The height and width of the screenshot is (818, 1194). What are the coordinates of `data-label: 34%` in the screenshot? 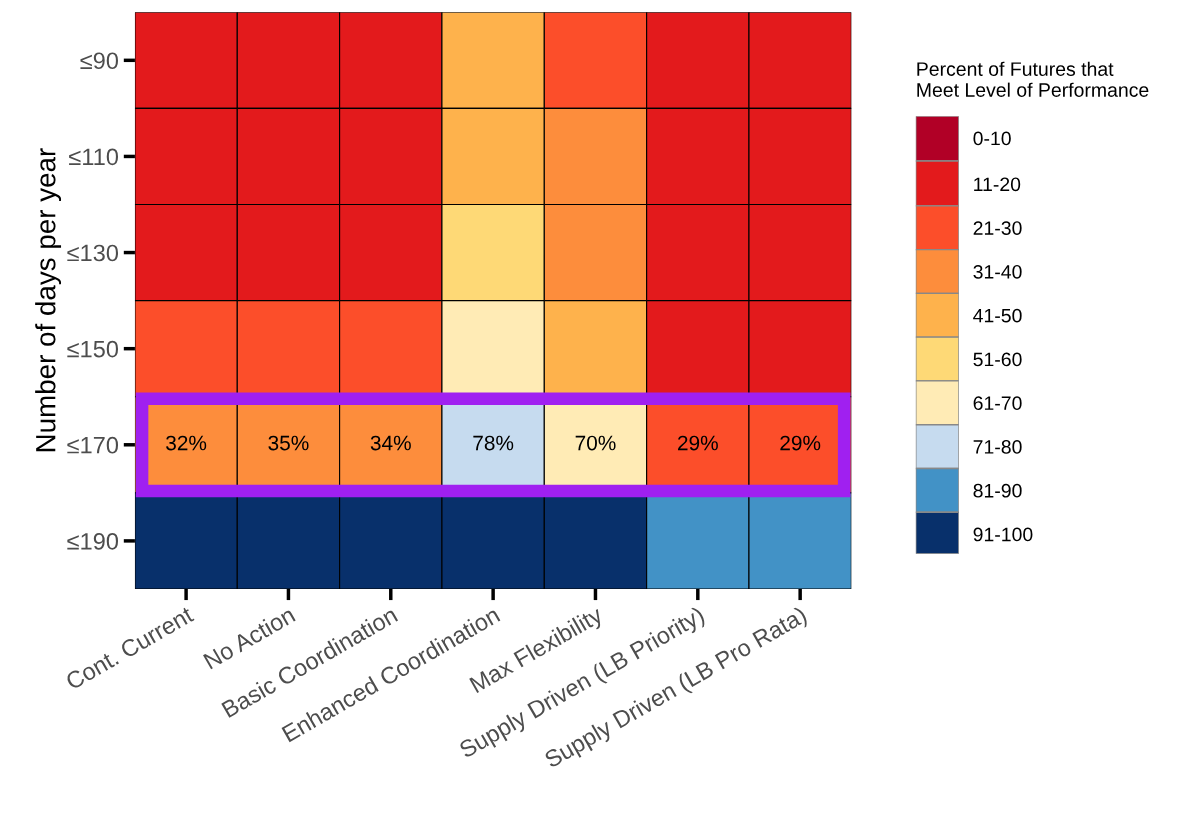 It's located at (390, 443).